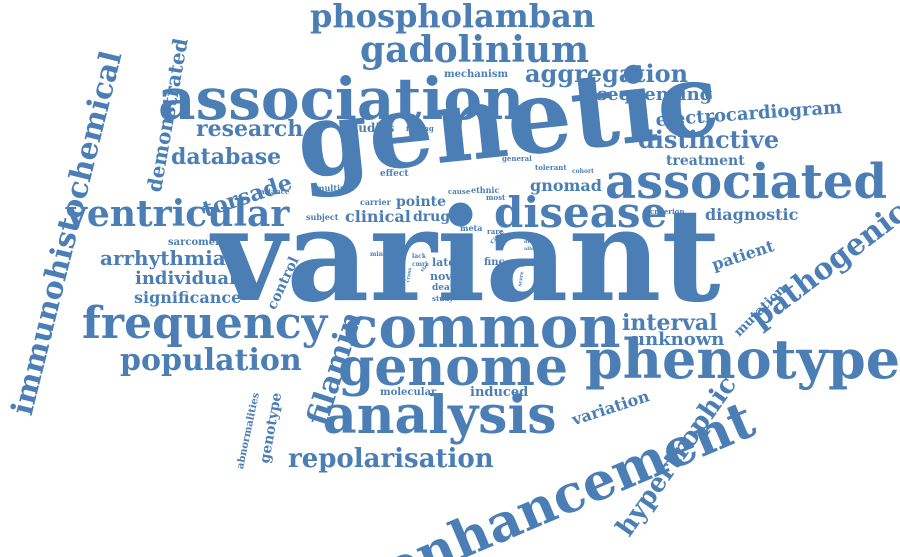  What do you see at coordinates (705, 161) in the screenshot?
I see `word-treatment: treatment` at bounding box center [705, 161].